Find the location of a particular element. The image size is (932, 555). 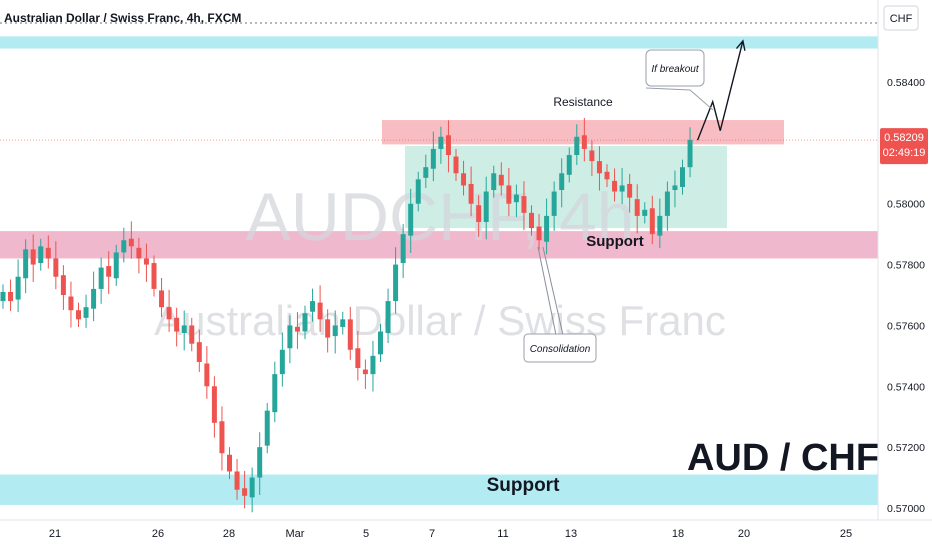

time-tick-label: 18 is located at coordinates (678, 534).